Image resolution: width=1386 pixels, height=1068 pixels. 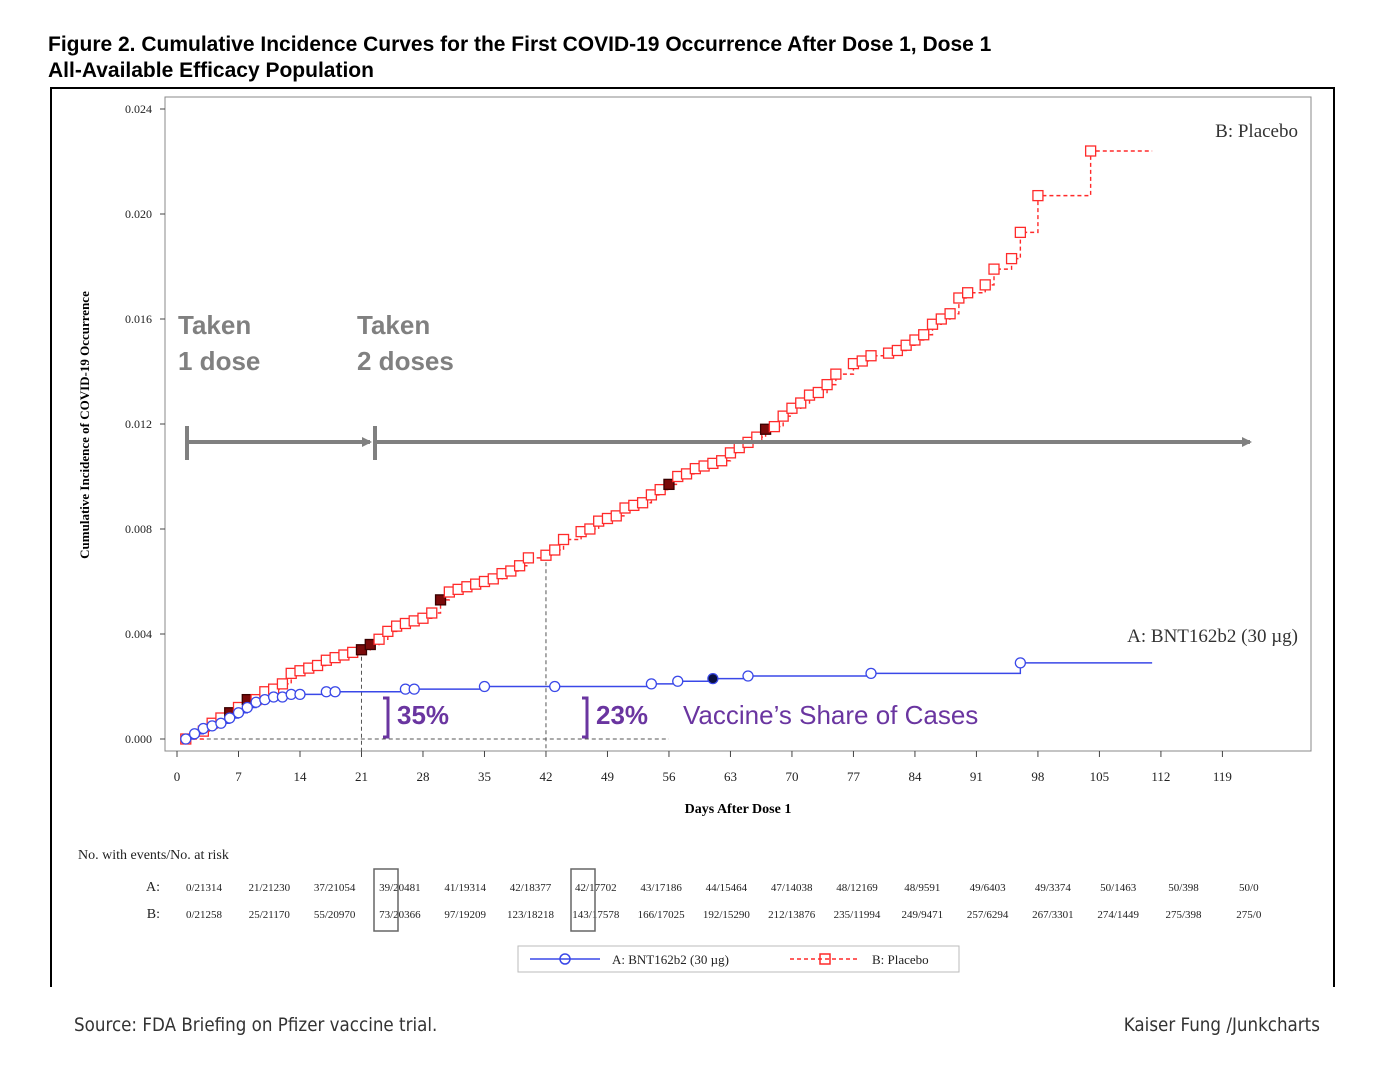 What do you see at coordinates (792, 888) in the screenshot?
I see `risk-cell: 47/14038` at bounding box center [792, 888].